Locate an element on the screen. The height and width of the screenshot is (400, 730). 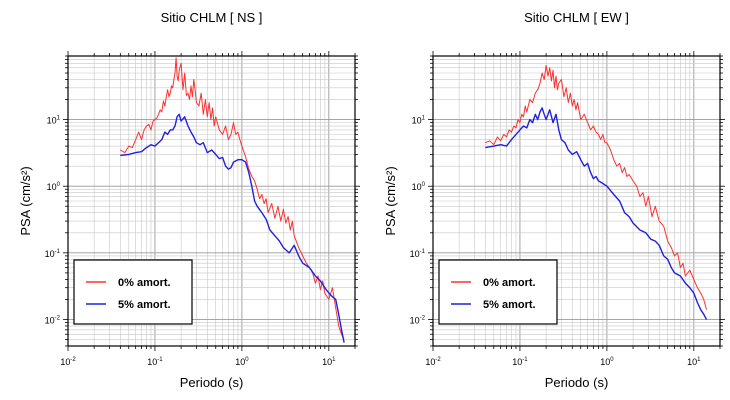
chart-title: Sitio CHLM [ NS ] is located at coordinates (212, 17).